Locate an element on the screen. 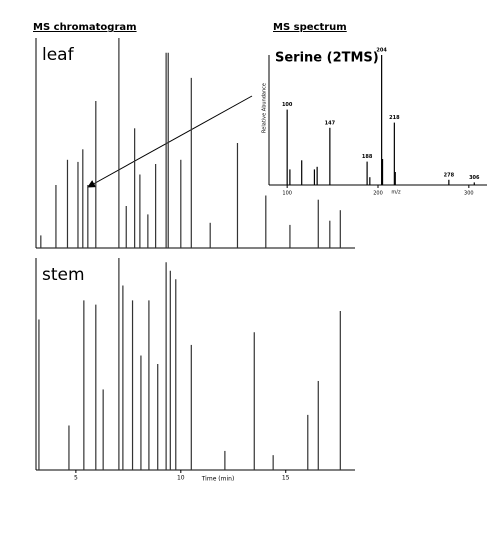  x-tick-label: 5 is located at coordinates (76, 478).